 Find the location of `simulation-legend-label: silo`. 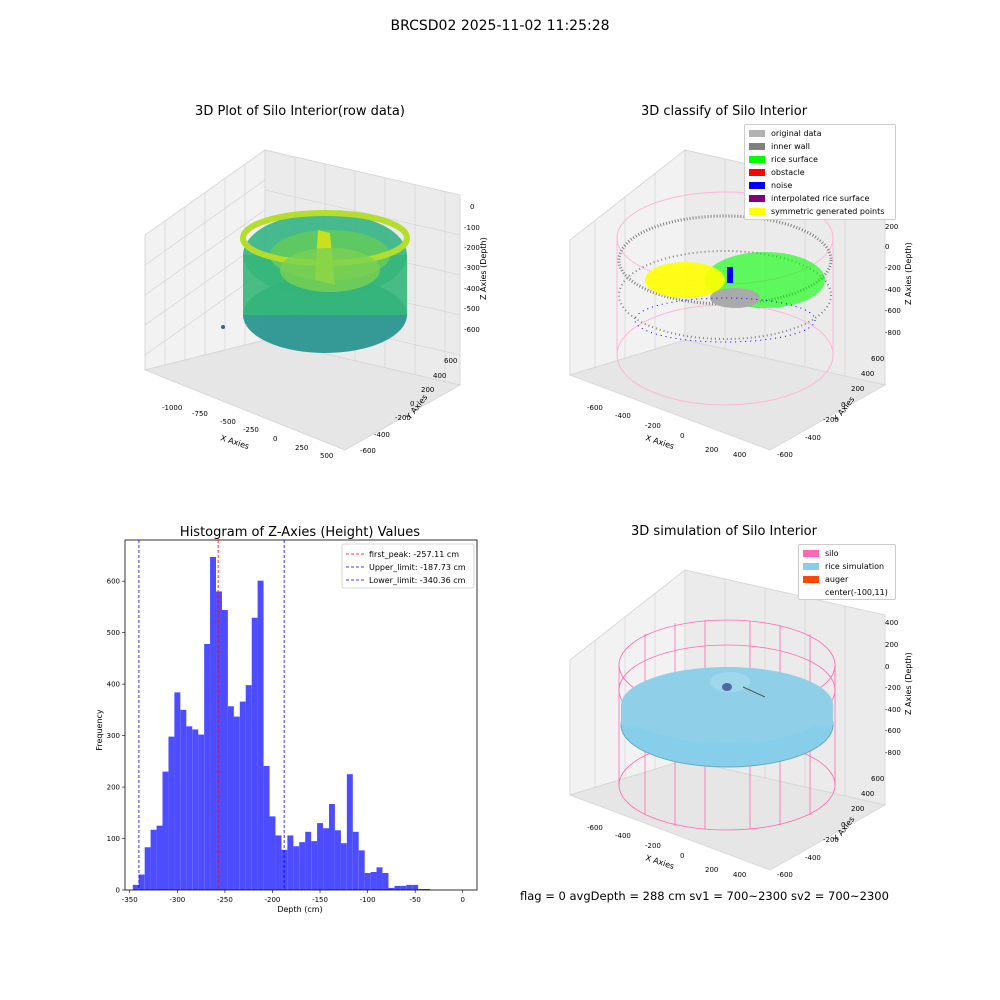

simulation-legend-label: silo is located at coordinates (832, 553).